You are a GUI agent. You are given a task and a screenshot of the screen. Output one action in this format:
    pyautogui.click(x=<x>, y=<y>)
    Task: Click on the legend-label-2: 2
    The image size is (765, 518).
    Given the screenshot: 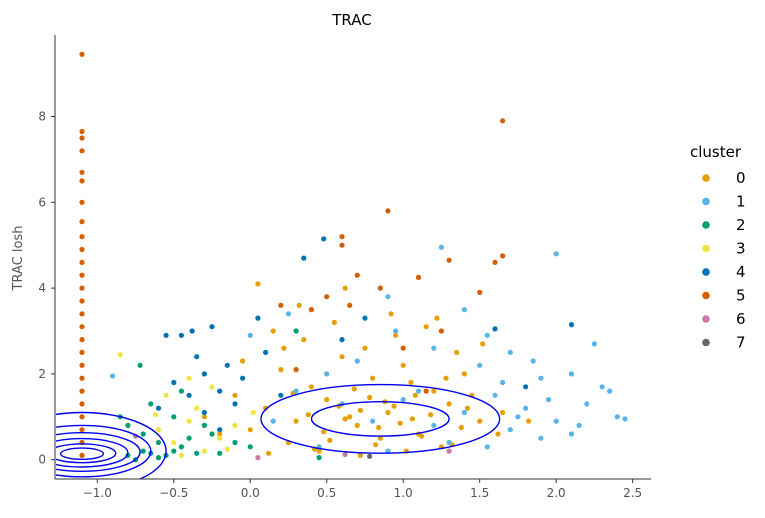 What is the action you would take?
    pyautogui.click(x=741, y=225)
    